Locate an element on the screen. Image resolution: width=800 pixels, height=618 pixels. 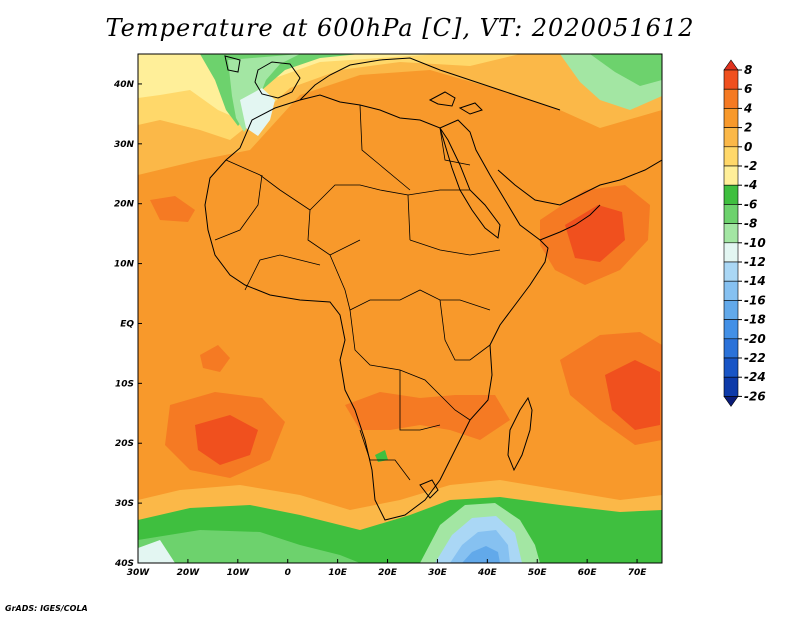
colorbar-label: 8 is located at coordinates (748, 70).